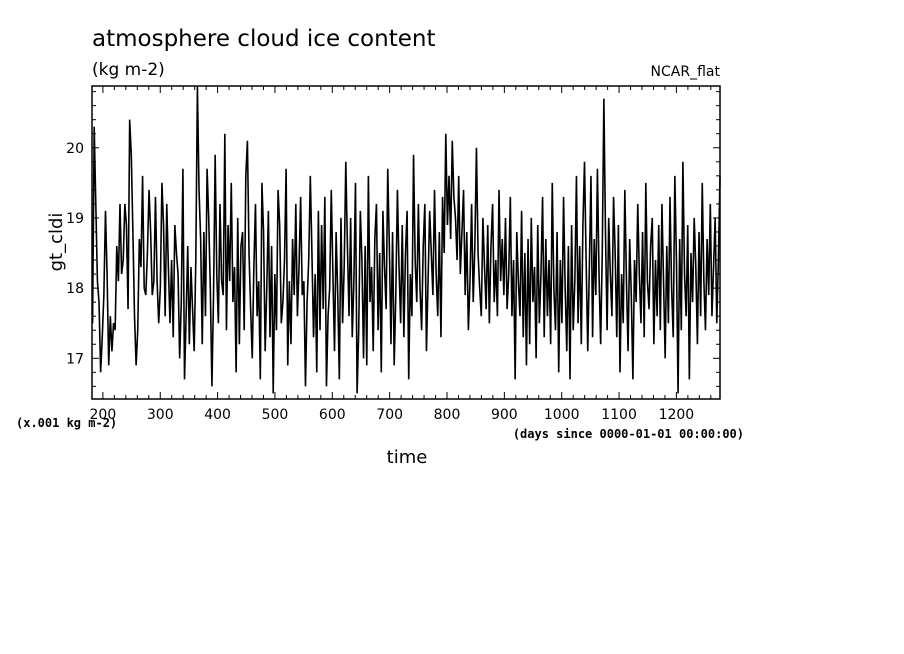  I want to click on y-tick-label: 18, so click(75, 289).